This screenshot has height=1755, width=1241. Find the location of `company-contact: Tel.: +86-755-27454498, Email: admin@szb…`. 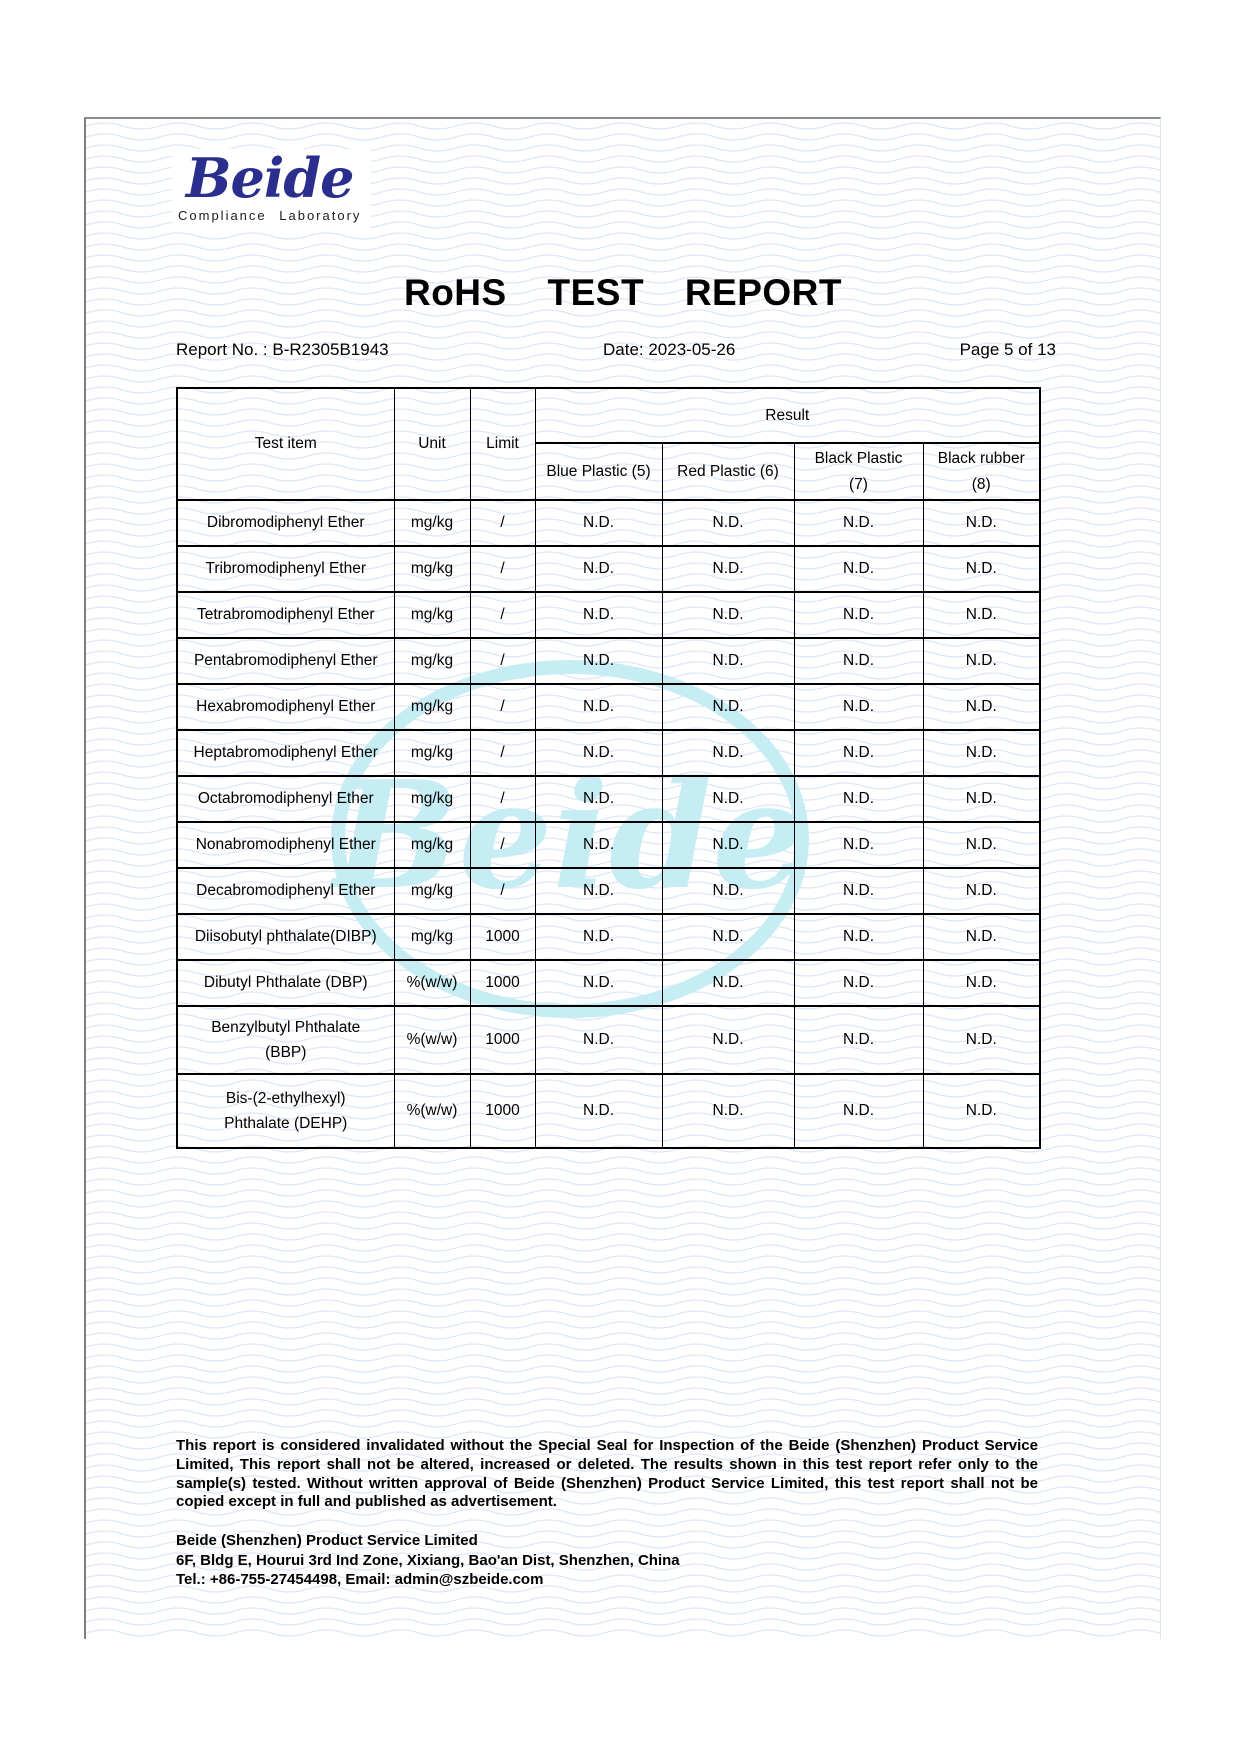

company-contact: Tel.: +86-755-27454498, Email: admin@szb… is located at coordinates (360, 1579).